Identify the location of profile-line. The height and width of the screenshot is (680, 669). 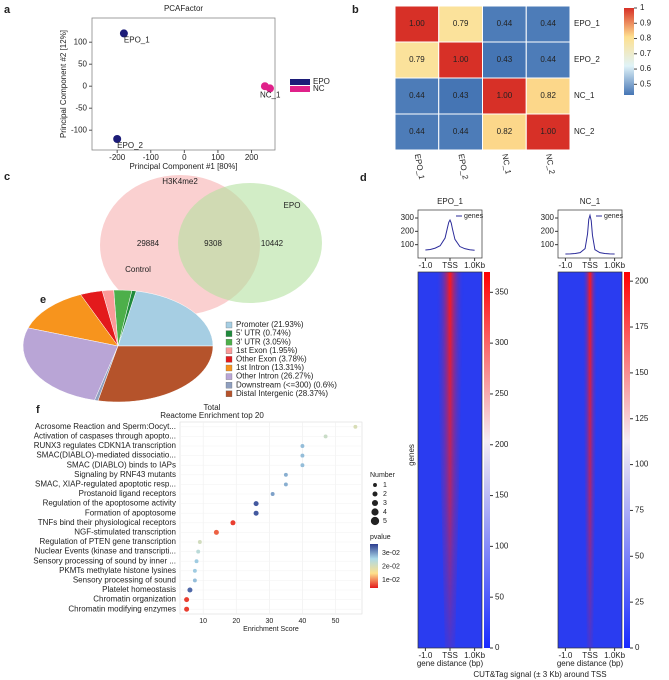
(590, 234).